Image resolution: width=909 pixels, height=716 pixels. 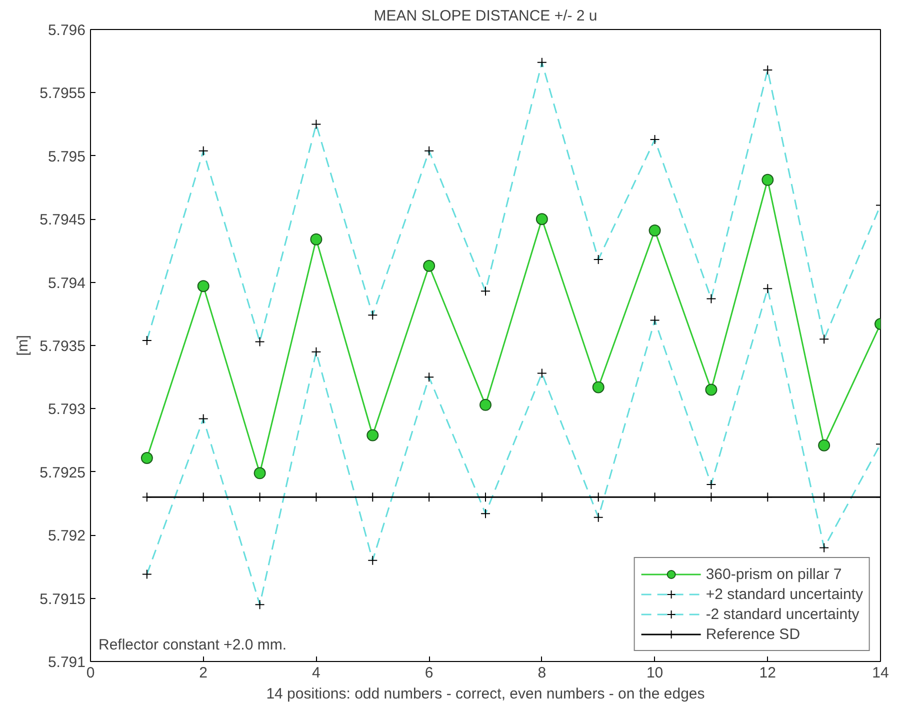 What do you see at coordinates (486, 16) in the screenshot?
I see `chart-title: MEAN SLOPE DISTANCE +/- 2 u` at bounding box center [486, 16].